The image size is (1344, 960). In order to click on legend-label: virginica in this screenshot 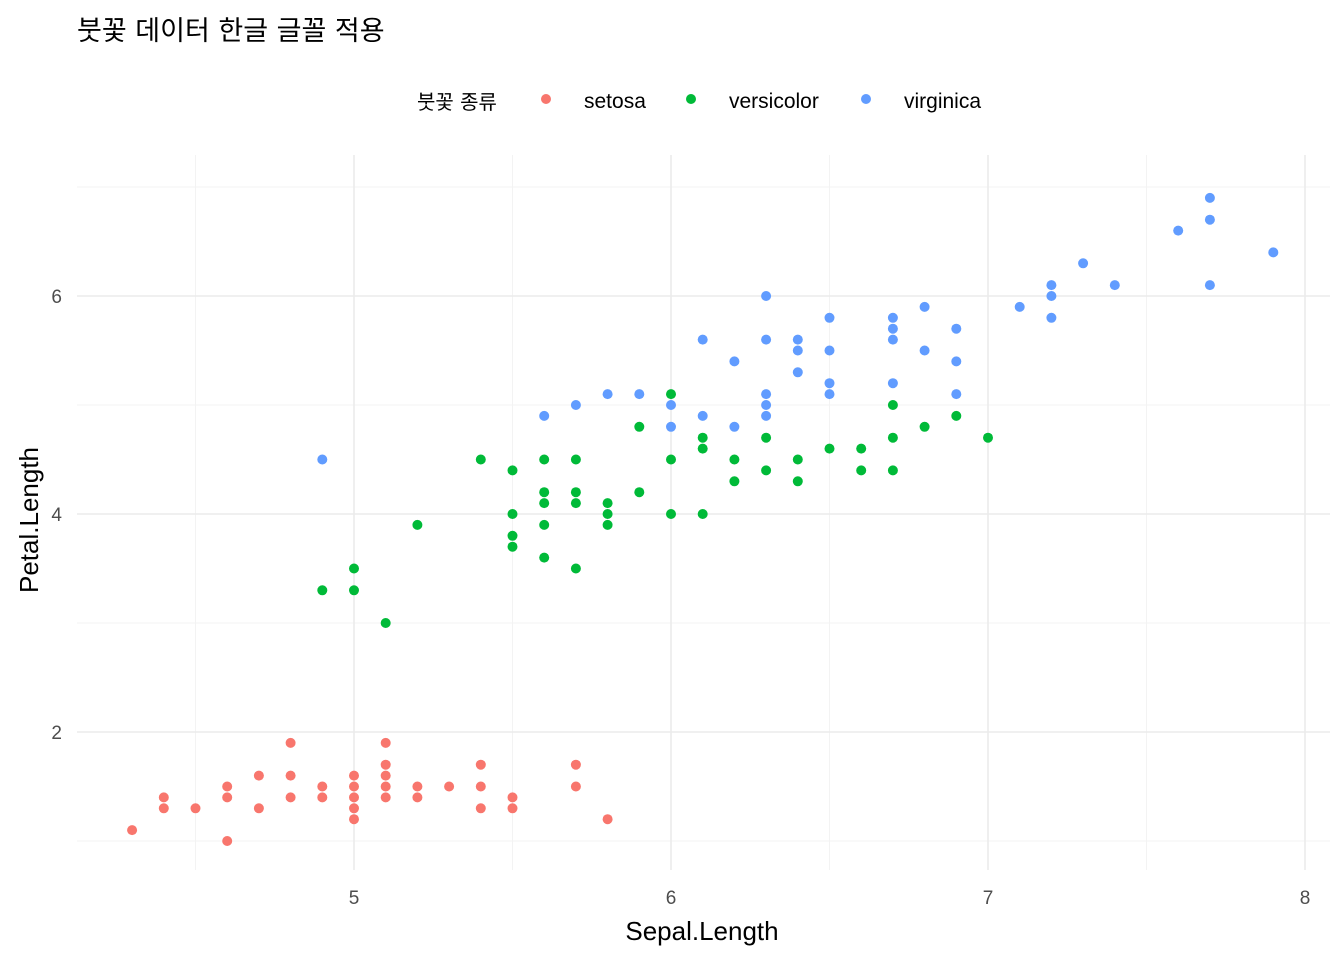, I will do `click(942, 101)`.